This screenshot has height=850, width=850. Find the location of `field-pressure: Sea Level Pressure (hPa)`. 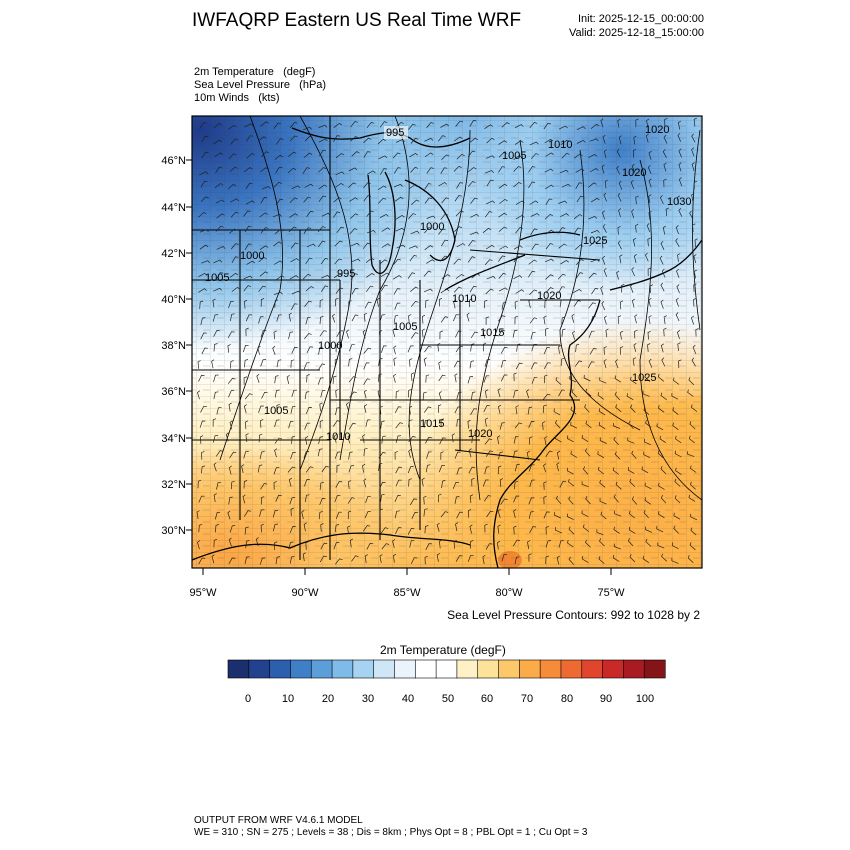

field-pressure: Sea Level Pressure (hPa) is located at coordinates (260, 85).